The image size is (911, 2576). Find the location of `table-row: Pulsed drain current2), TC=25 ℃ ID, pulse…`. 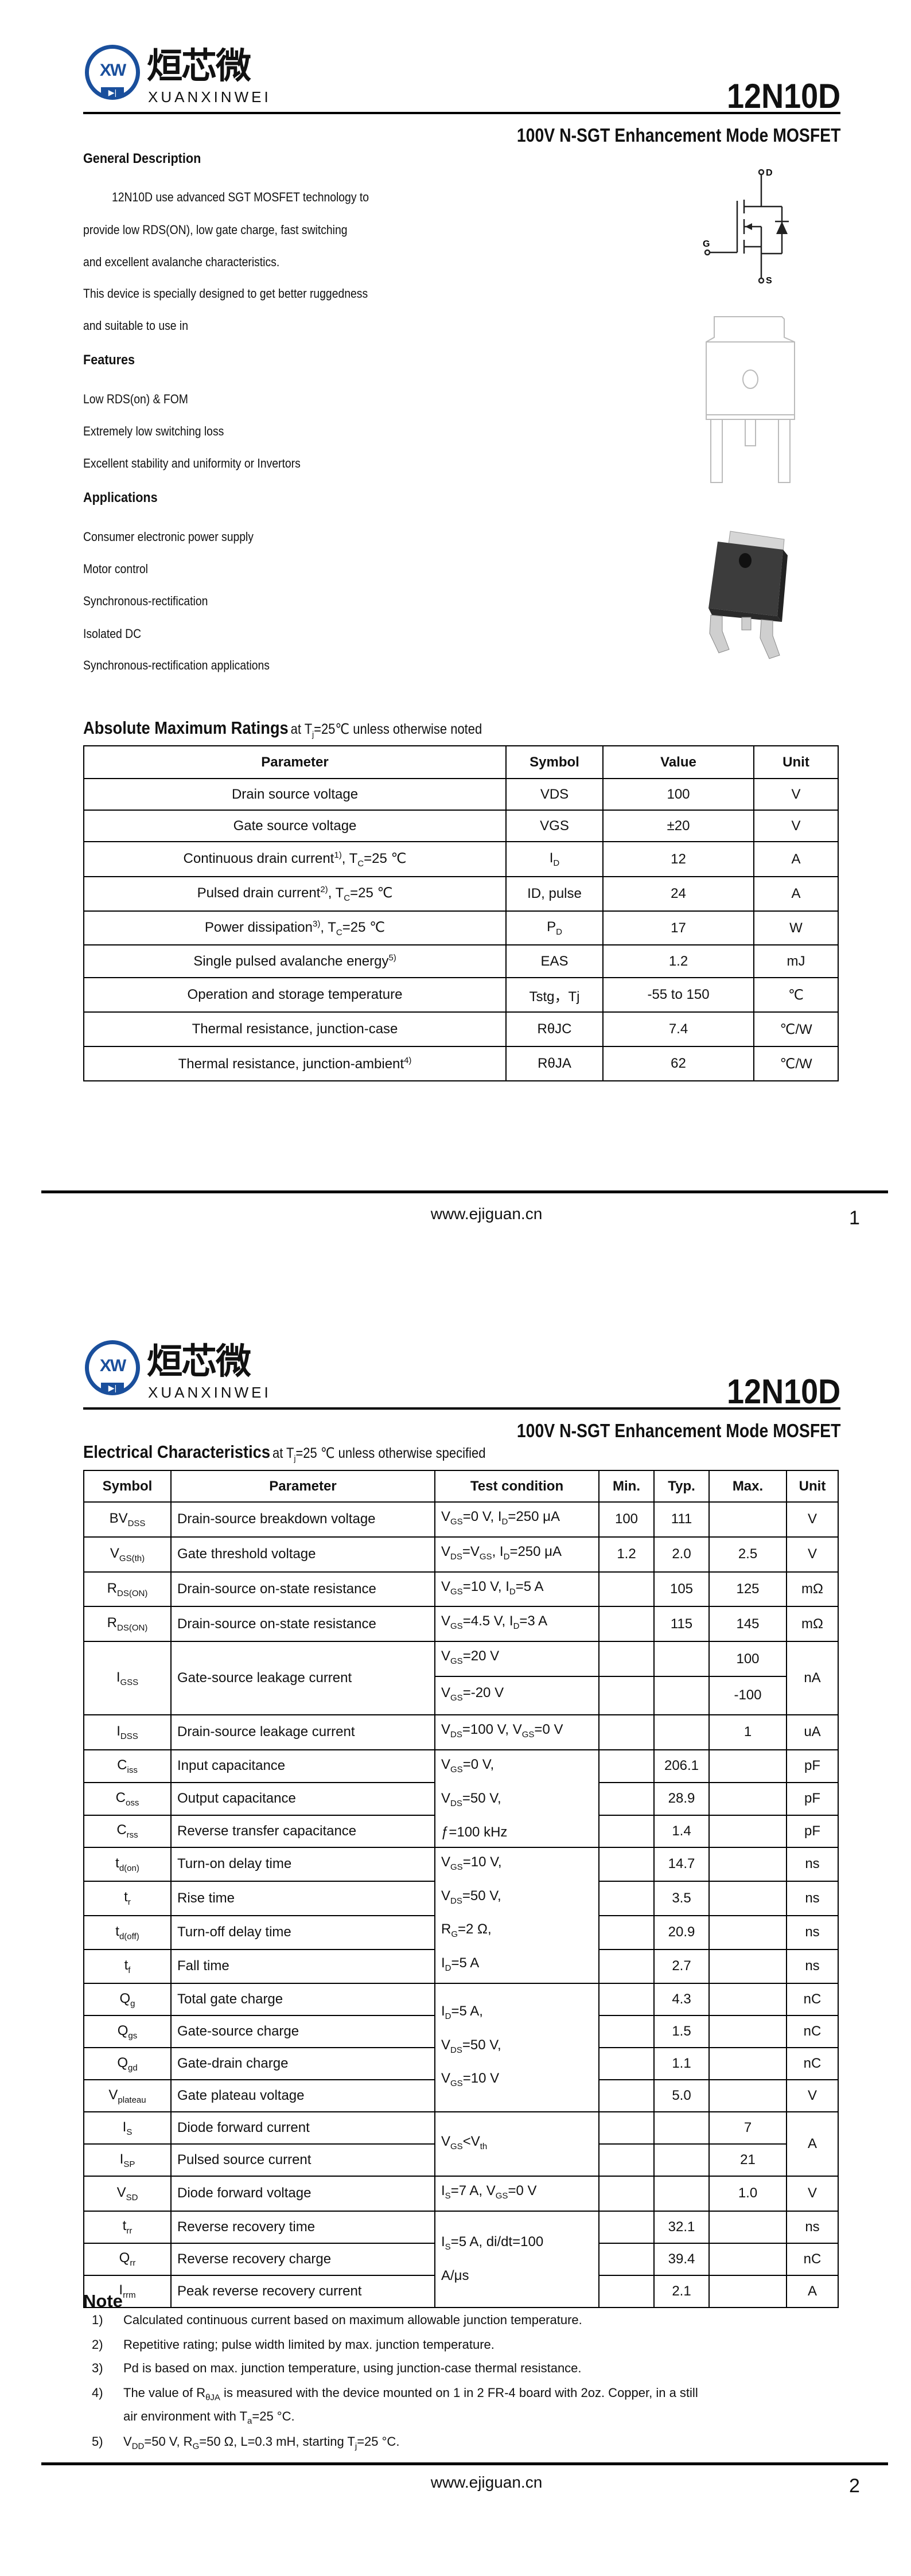

table-row: Pulsed drain current2), TC=25 ℃ ID, pulse… is located at coordinates (461, 894).